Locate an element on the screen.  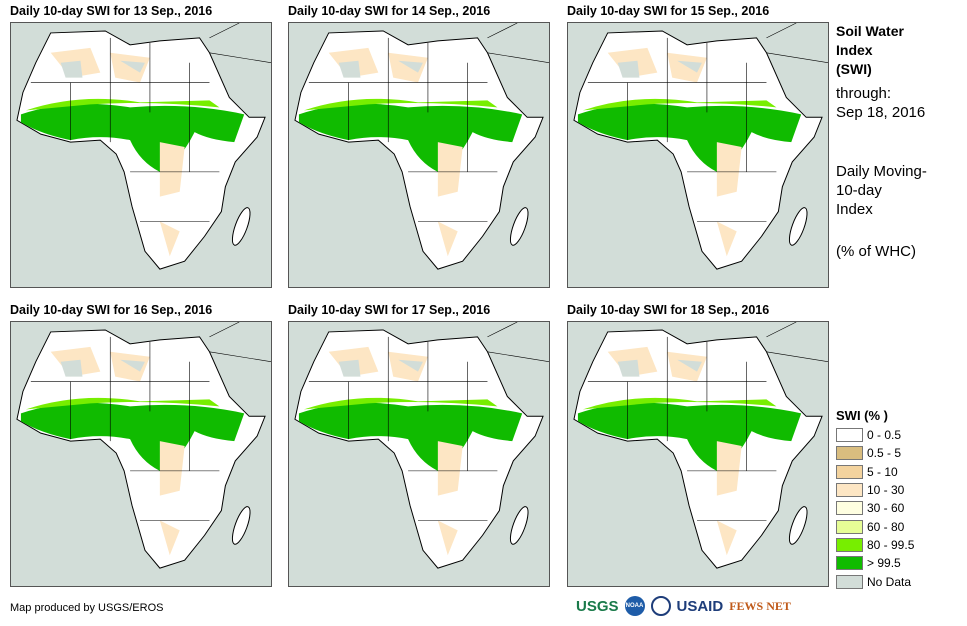
date-label: Sep 18, 2016 is located at coordinates (881, 112).